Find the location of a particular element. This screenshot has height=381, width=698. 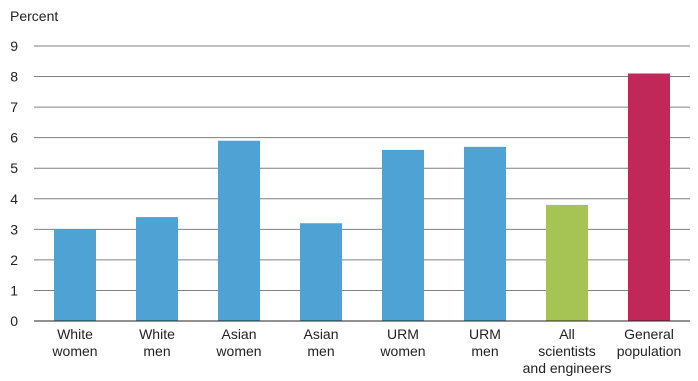

x-tick-label: All scientists and engineers is located at coordinates (567, 351).